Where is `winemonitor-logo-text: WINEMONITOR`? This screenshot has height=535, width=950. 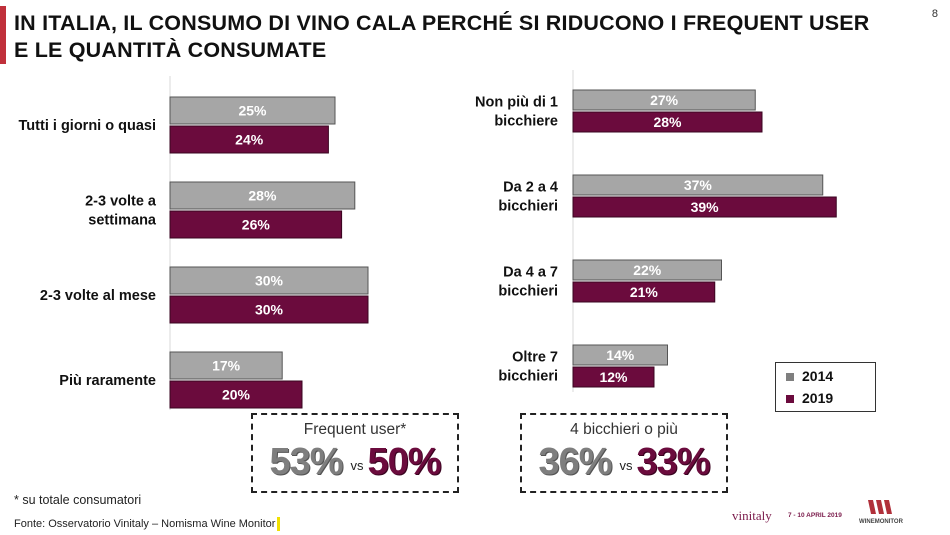
winemonitor-logo-text: WINEMONITOR is located at coordinates (881, 522).